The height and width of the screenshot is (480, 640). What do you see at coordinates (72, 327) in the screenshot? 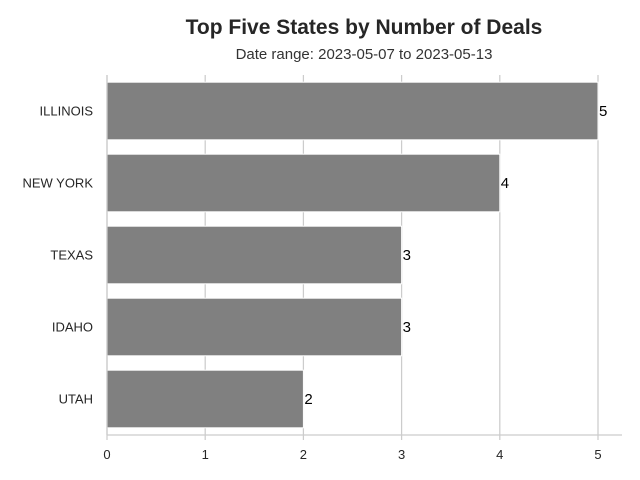
I see `category-label: IDAHO` at bounding box center [72, 327].